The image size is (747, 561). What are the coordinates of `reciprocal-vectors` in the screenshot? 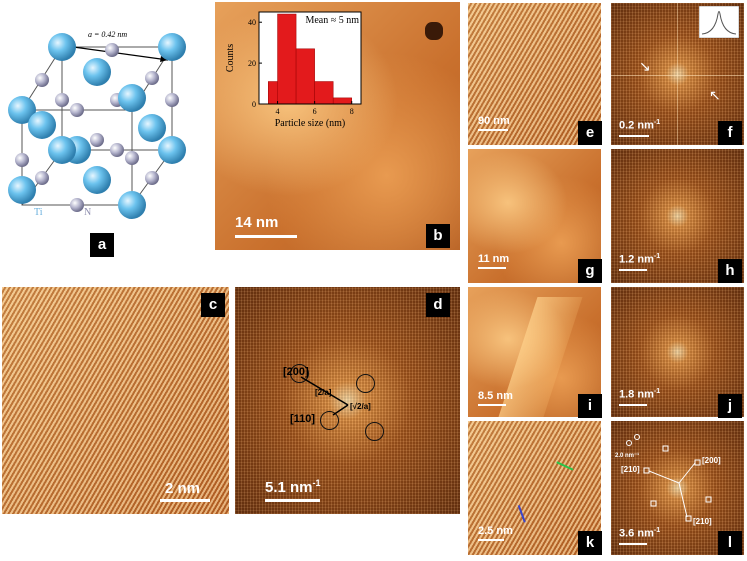 It's located at (324, 396).